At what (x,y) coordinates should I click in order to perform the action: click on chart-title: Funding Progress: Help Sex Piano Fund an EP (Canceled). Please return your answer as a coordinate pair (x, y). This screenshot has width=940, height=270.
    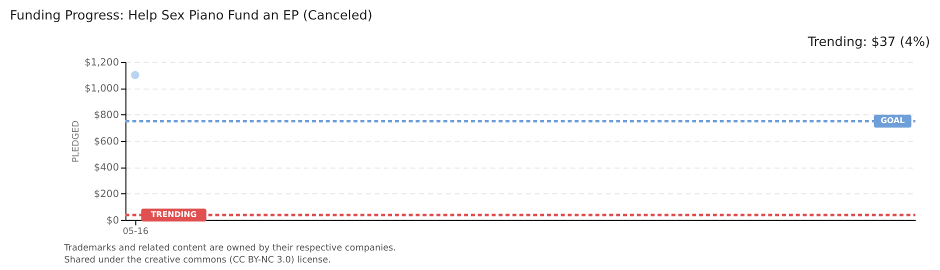
    Looking at the image, I should click on (191, 16).